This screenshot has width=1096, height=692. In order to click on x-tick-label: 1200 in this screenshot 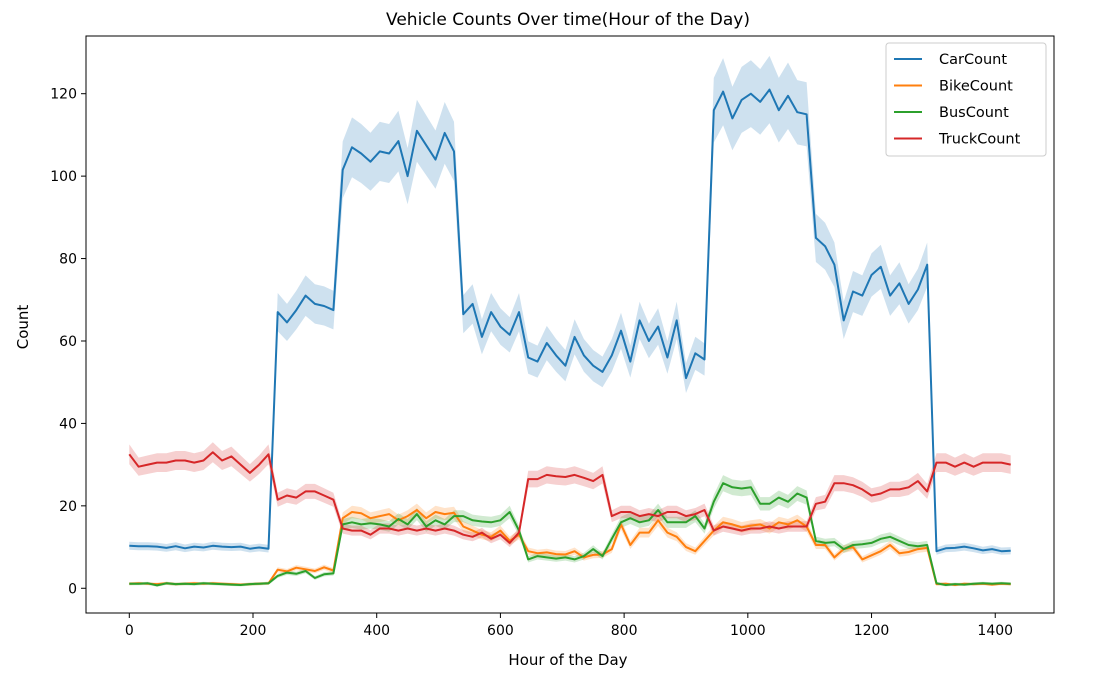, I will do `click(872, 631)`.